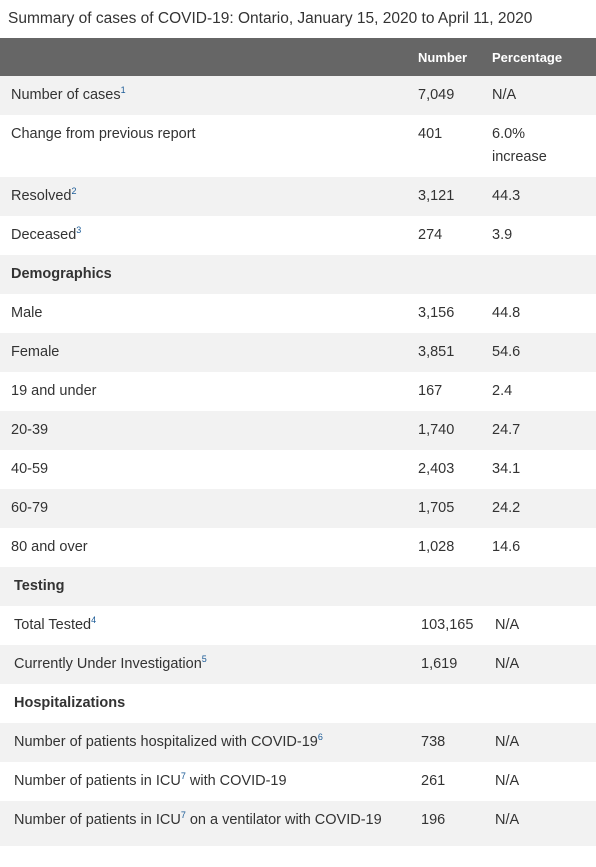  Describe the element at coordinates (447, 57) in the screenshot. I see `header-number-column: Number` at that location.